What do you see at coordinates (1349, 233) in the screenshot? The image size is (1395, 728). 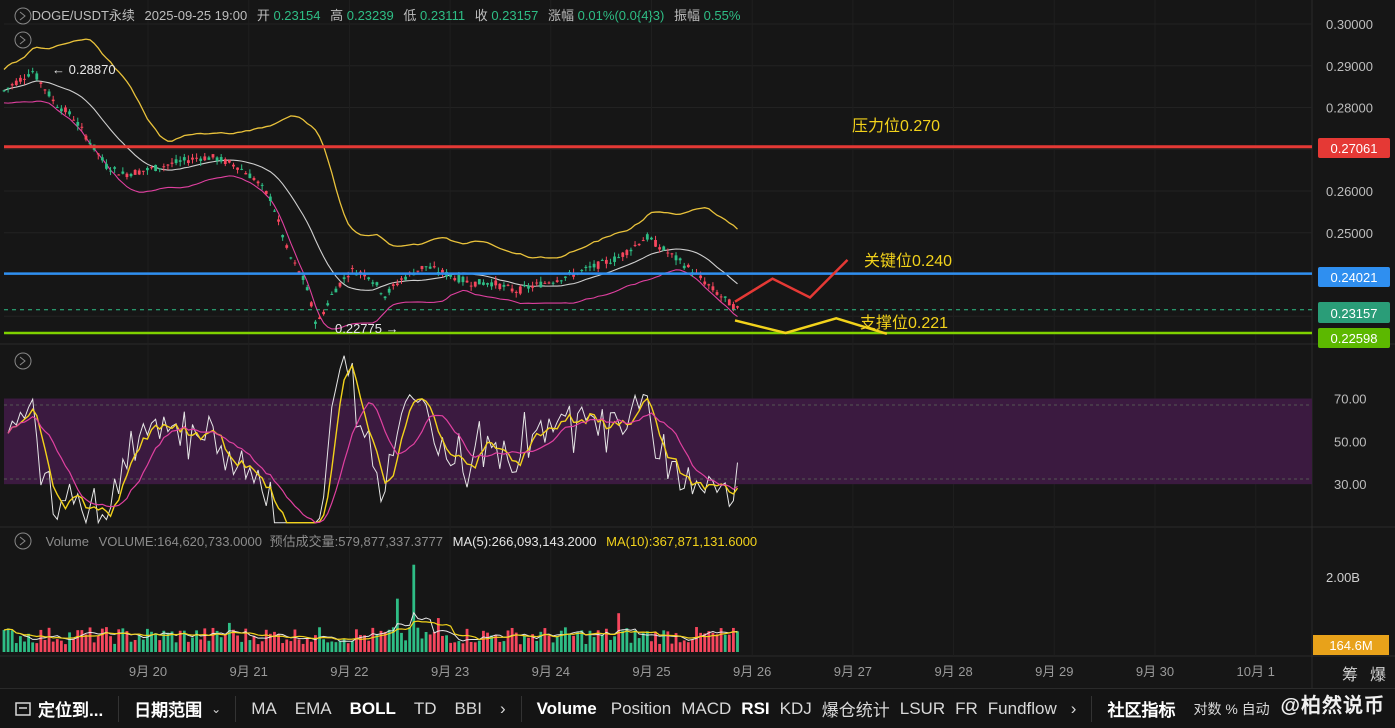 I see `price-tick-label: 0.25000` at bounding box center [1349, 233].